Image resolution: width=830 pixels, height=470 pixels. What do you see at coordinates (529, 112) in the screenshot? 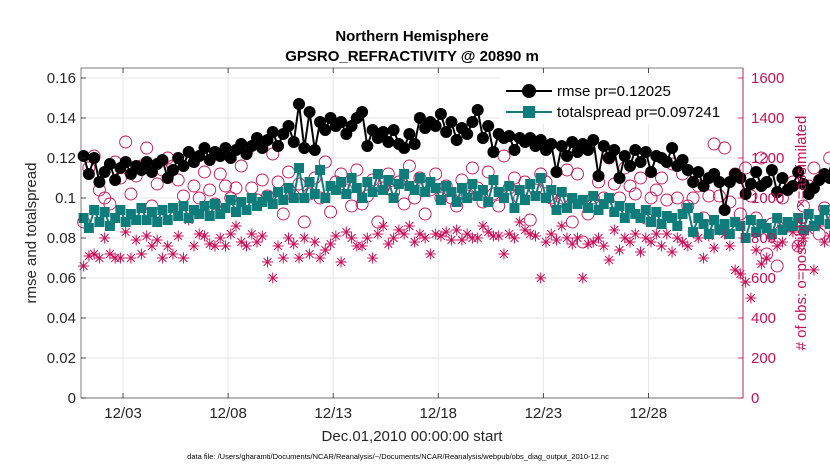
I see `legend-spread-marker` at bounding box center [529, 112].